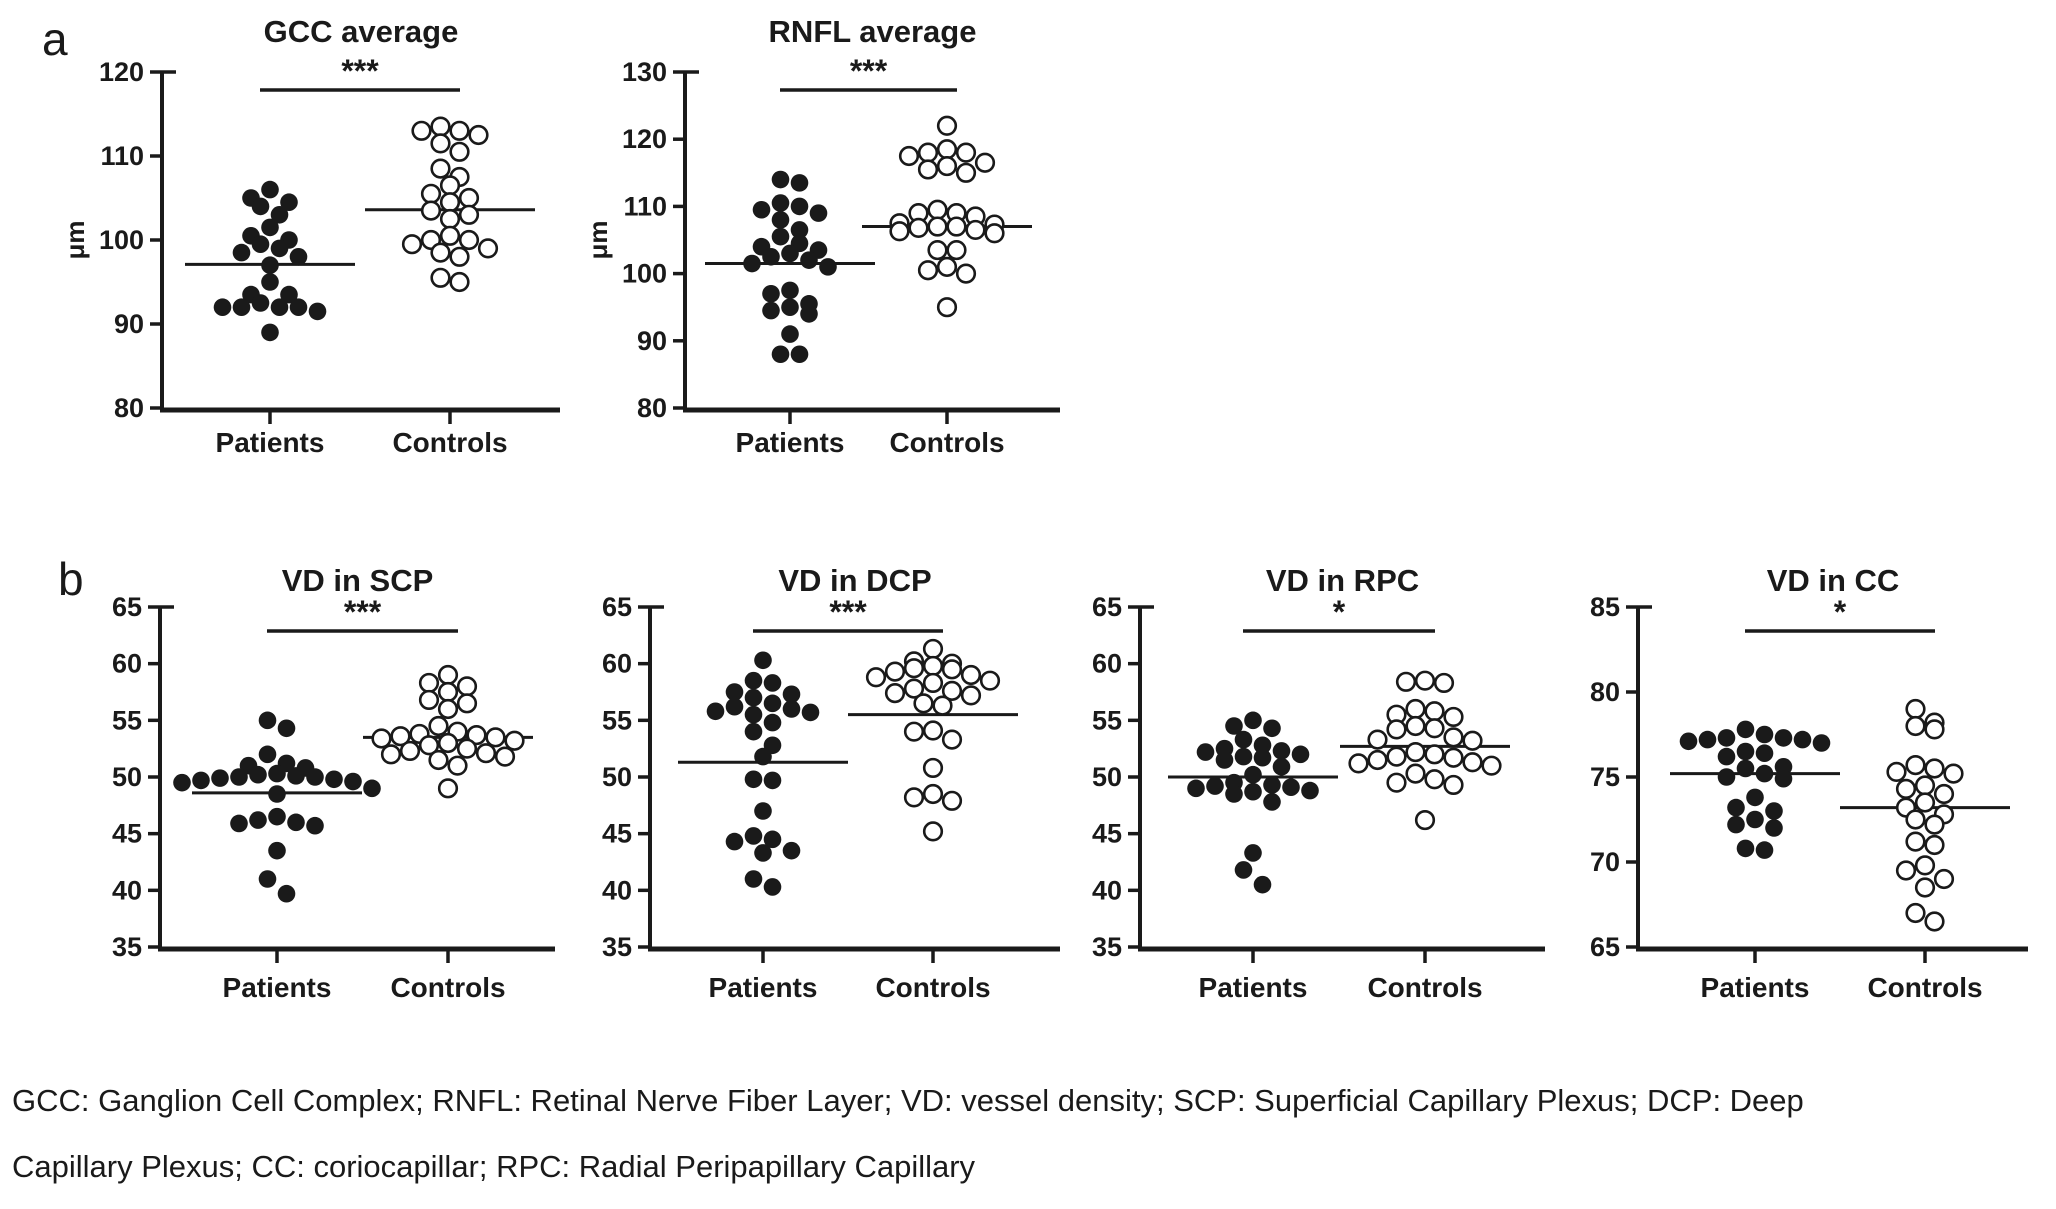 Image resolution: width=2056 pixels, height=1209 pixels. I want to click on y-tick-label: 60, so click(617, 664).